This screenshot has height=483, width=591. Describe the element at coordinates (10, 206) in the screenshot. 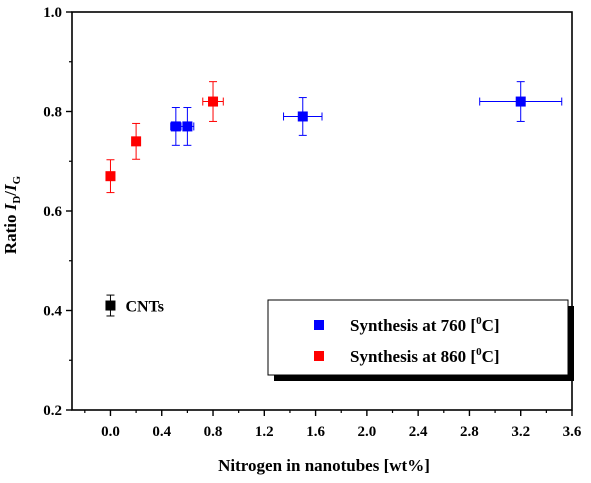

I see `y-axis-title-i1: I` at that location.